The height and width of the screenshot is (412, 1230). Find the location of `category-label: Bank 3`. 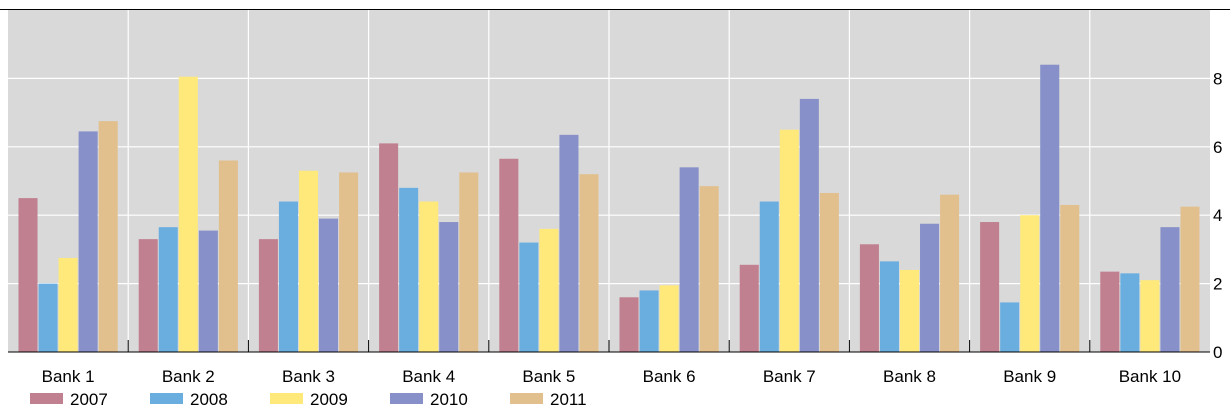

category-label: Bank 3 is located at coordinates (308, 376).